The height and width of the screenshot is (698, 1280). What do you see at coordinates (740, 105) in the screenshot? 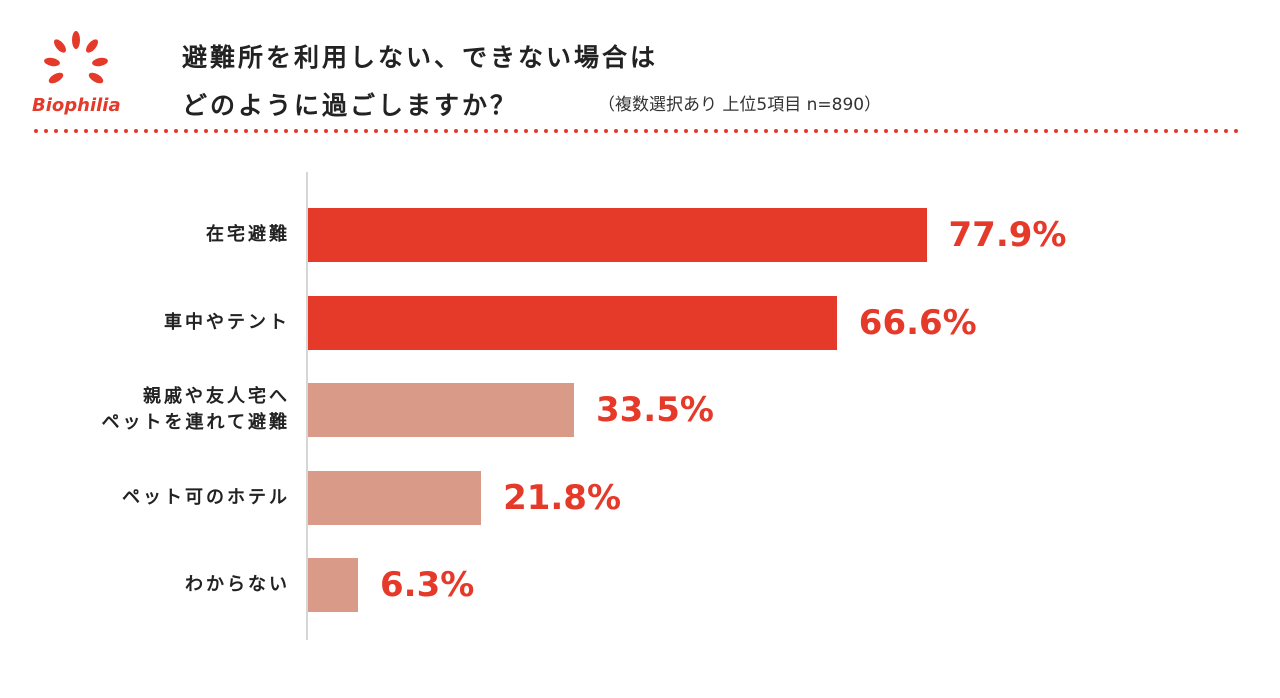
I see `chart-subtitle: （複数選択あり 上位5項目 n=890）` at bounding box center [740, 105].